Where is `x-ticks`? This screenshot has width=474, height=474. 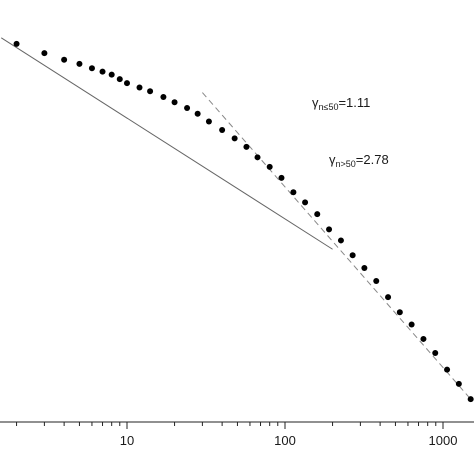
x-ticks is located at coordinates (230, 425).